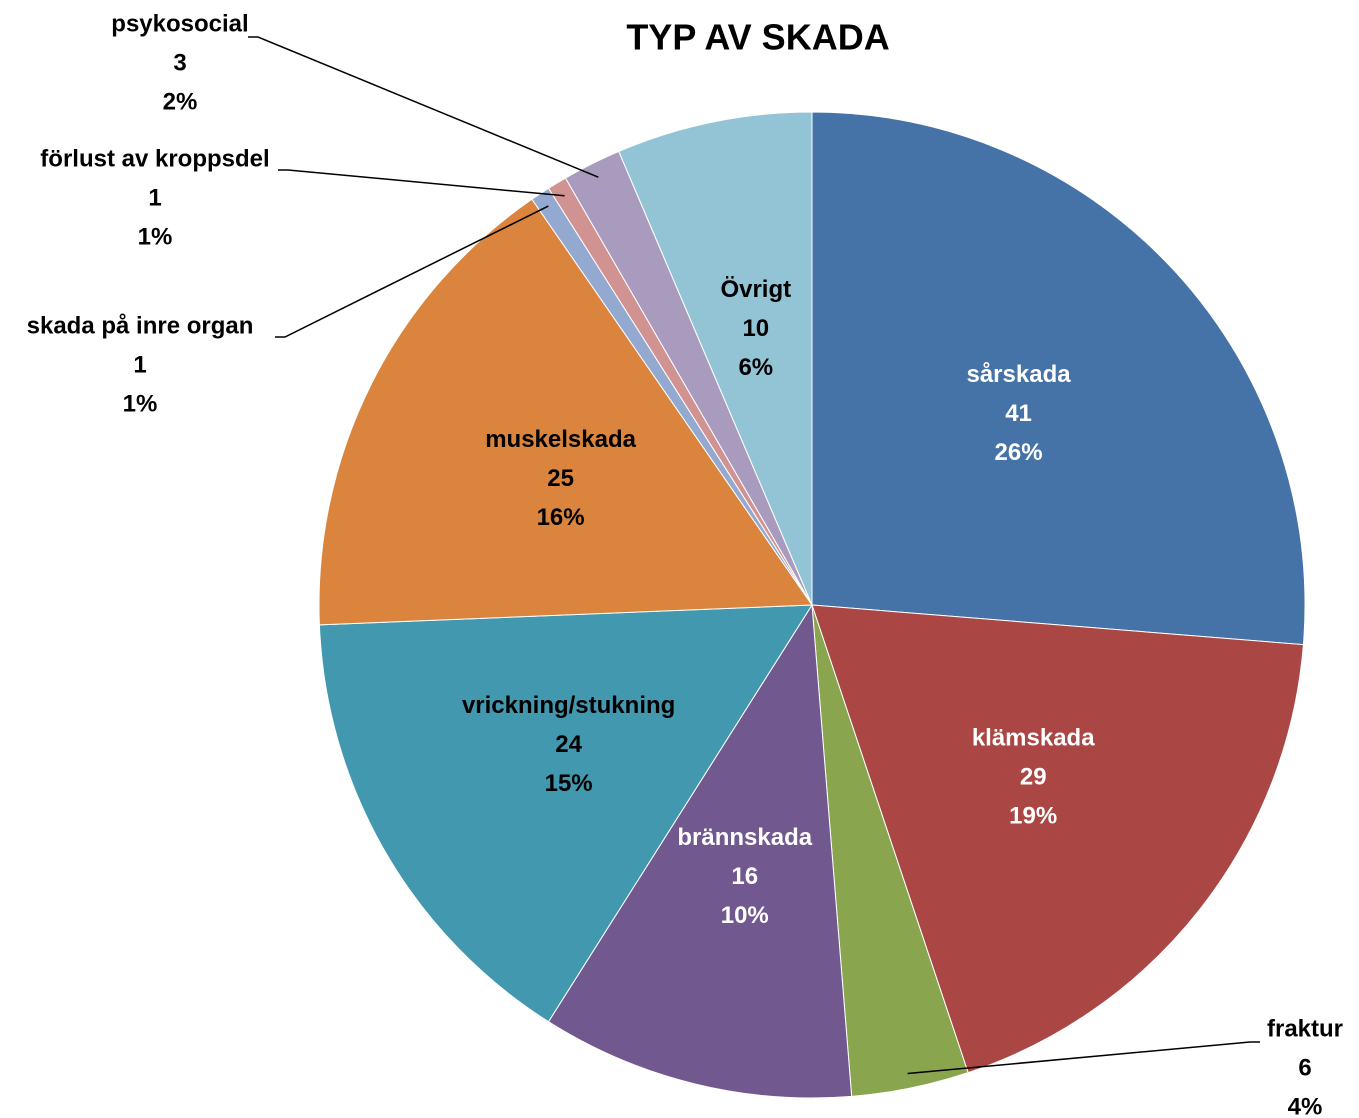  I want to click on slice-label: Övrigt, so click(755, 289).